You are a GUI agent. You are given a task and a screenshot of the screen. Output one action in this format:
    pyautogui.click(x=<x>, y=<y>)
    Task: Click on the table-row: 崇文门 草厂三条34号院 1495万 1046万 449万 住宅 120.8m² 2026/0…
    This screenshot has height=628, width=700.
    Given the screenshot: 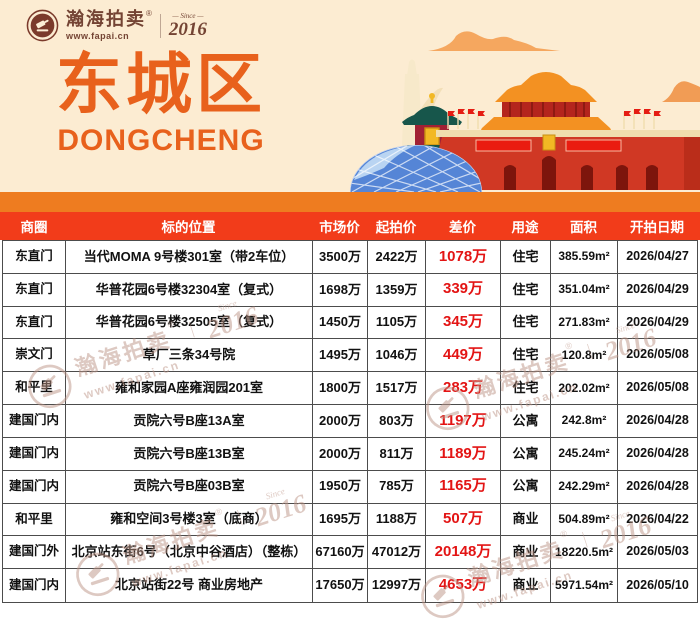 What is the action you would take?
    pyautogui.click(x=350, y=356)
    